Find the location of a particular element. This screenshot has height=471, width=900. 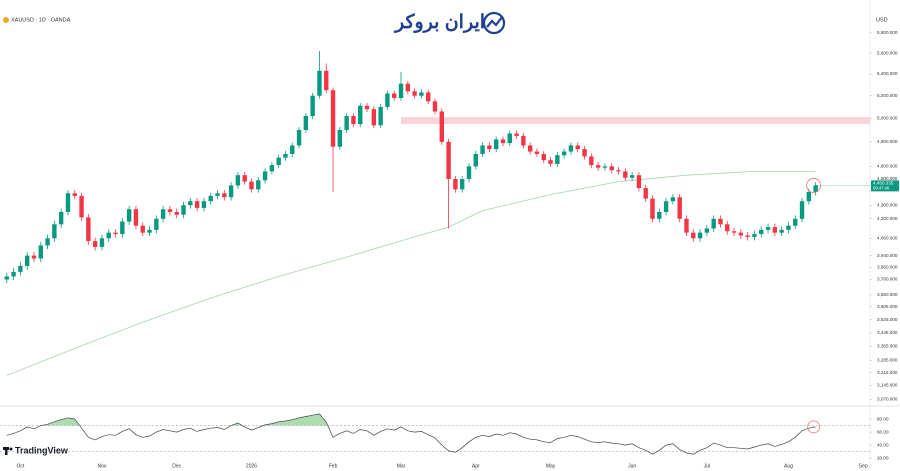

x-tick-label: Feb is located at coordinates (333, 466).